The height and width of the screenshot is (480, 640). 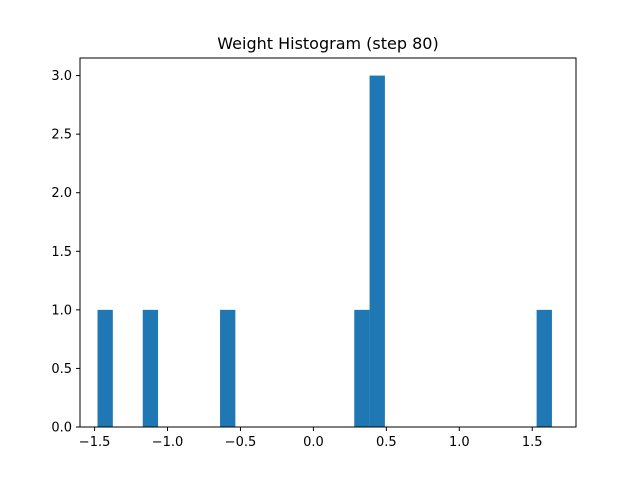 What do you see at coordinates (459, 442) in the screenshot?
I see `x-tick-label: 1.0` at bounding box center [459, 442].